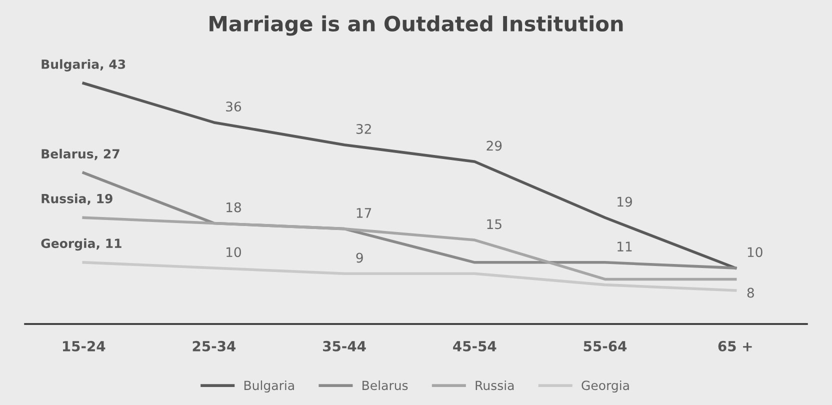 This screenshot has height=405, width=832. I want to click on legend-label: Belarus, so click(385, 385).